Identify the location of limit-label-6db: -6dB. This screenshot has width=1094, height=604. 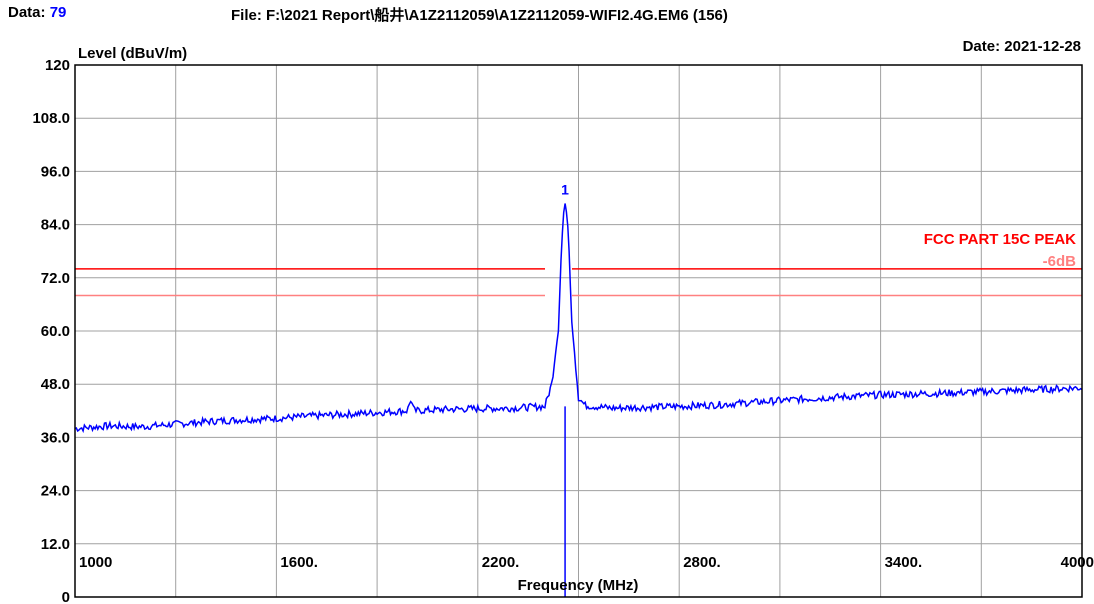
(1060, 261).